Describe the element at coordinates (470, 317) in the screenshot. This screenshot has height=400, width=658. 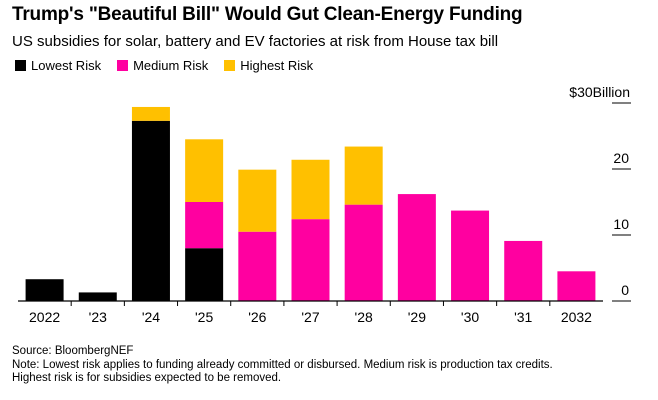
I see `x-tick-label-8: '30` at that location.